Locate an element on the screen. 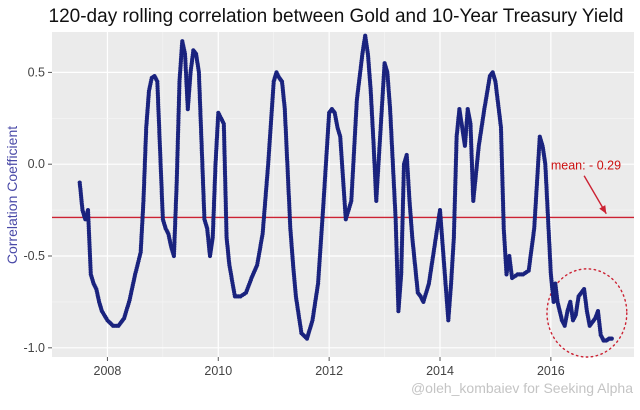 This screenshot has height=410, width=640. x-tick-label: 2014 is located at coordinates (440, 371).